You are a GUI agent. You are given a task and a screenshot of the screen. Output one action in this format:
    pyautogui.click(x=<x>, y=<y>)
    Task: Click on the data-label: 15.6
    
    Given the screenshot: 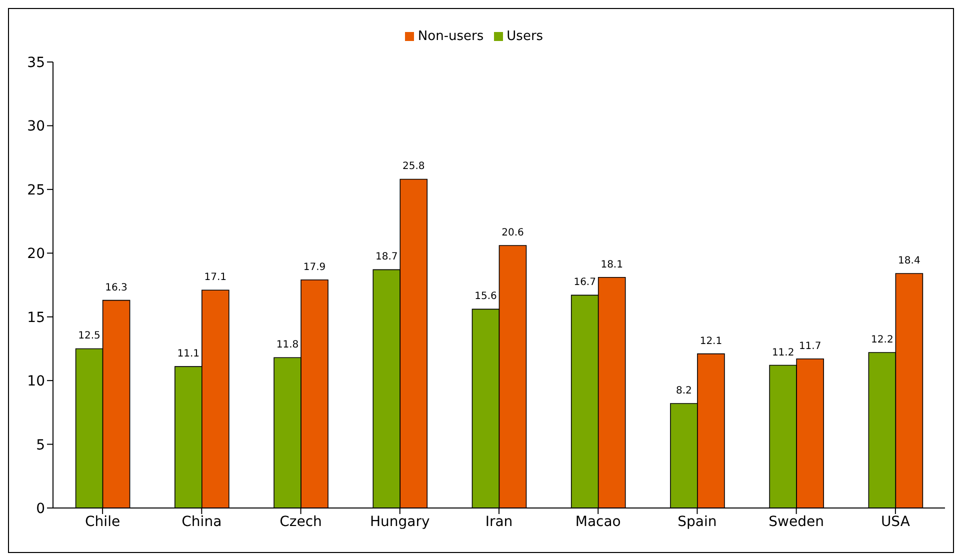 What is the action you would take?
    pyautogui.click(x=485, y=296)
    